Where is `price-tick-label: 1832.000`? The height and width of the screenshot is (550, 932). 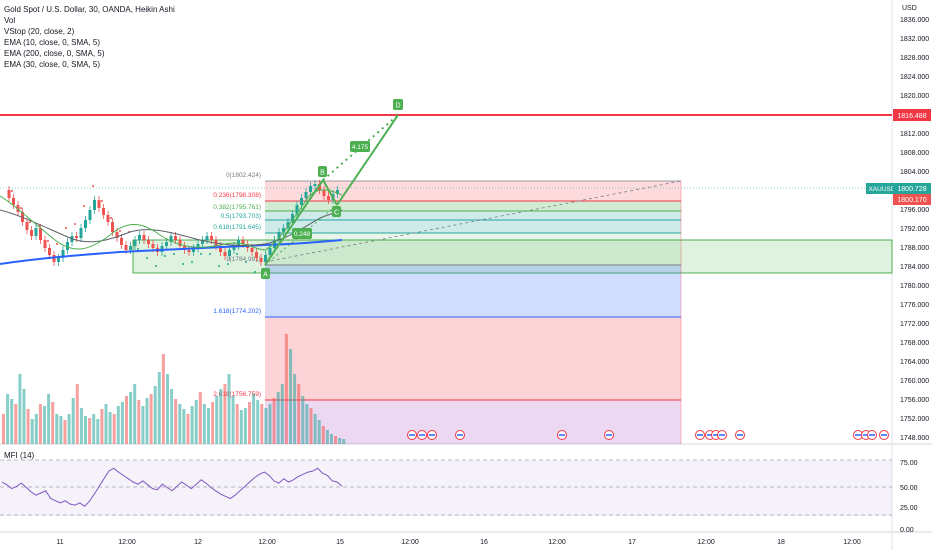 price-tick-label: 1832.000 is located at coordinates (914, 39).